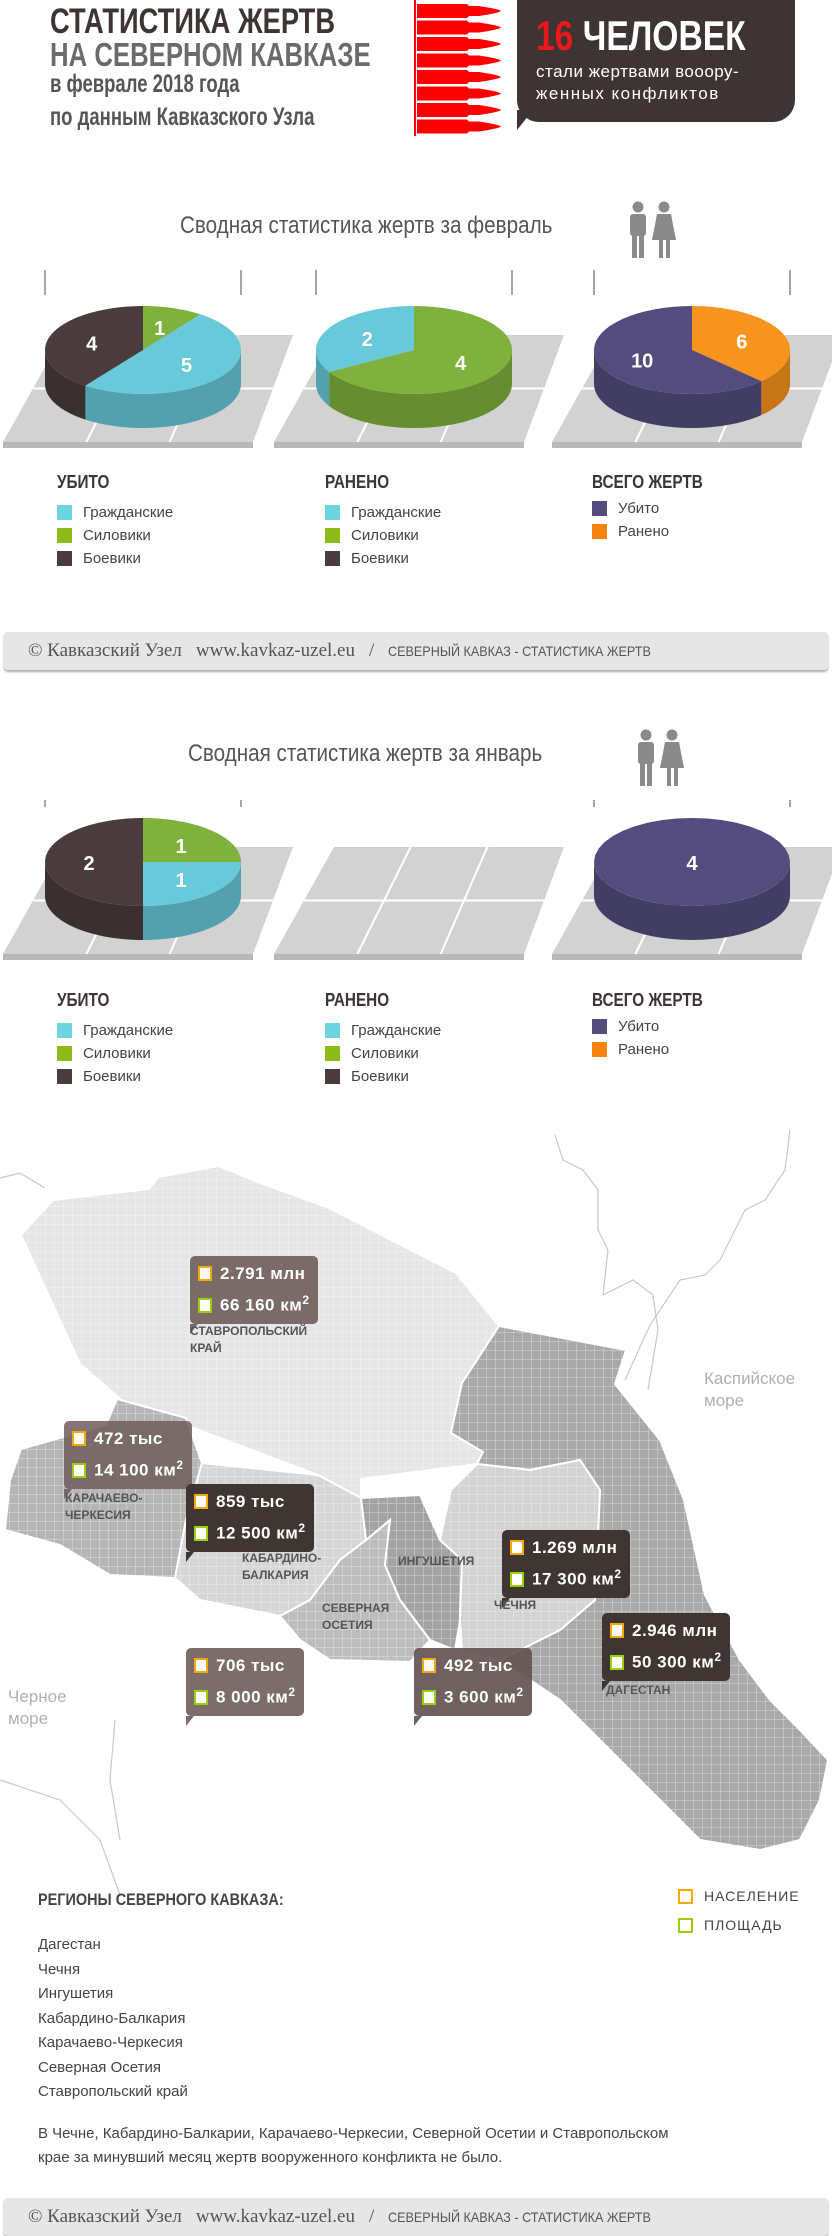  I want to click on area-value: 12 500, so click(243, 1533).